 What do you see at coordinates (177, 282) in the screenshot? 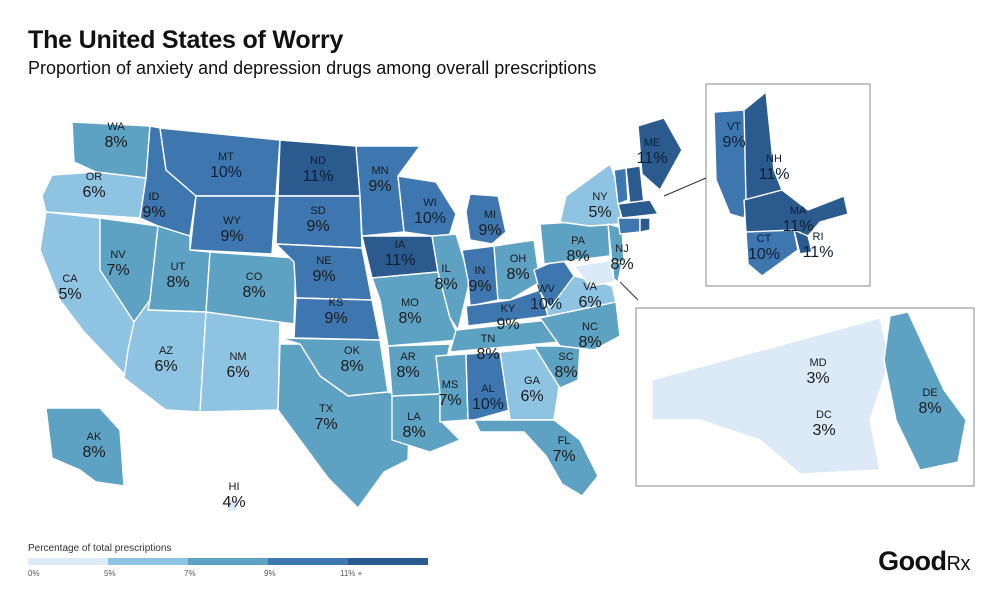
I see `label-ut-value: 8%` at bounding box center [177, 282].